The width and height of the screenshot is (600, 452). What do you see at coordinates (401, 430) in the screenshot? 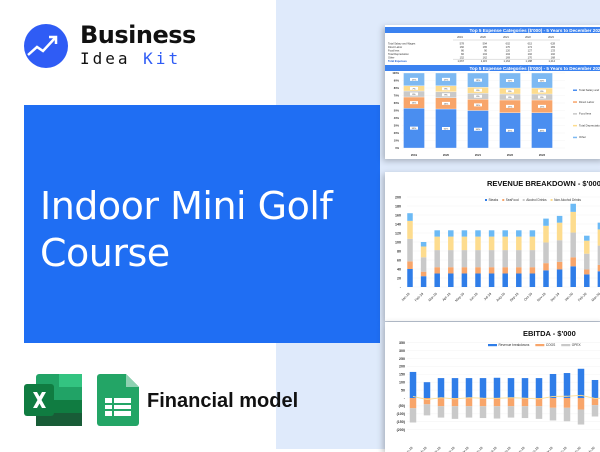
I see `y-tick-label: (200)` at bounding box center [401, 430].